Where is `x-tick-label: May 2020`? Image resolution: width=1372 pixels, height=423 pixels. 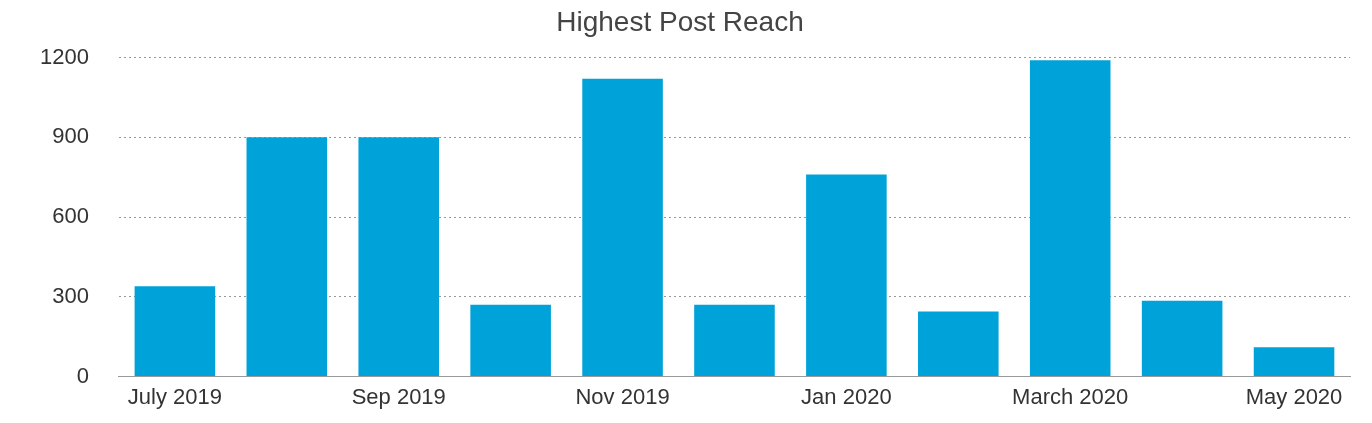
x-tick-label: May 2020 is located at coordinates (1294, 396).